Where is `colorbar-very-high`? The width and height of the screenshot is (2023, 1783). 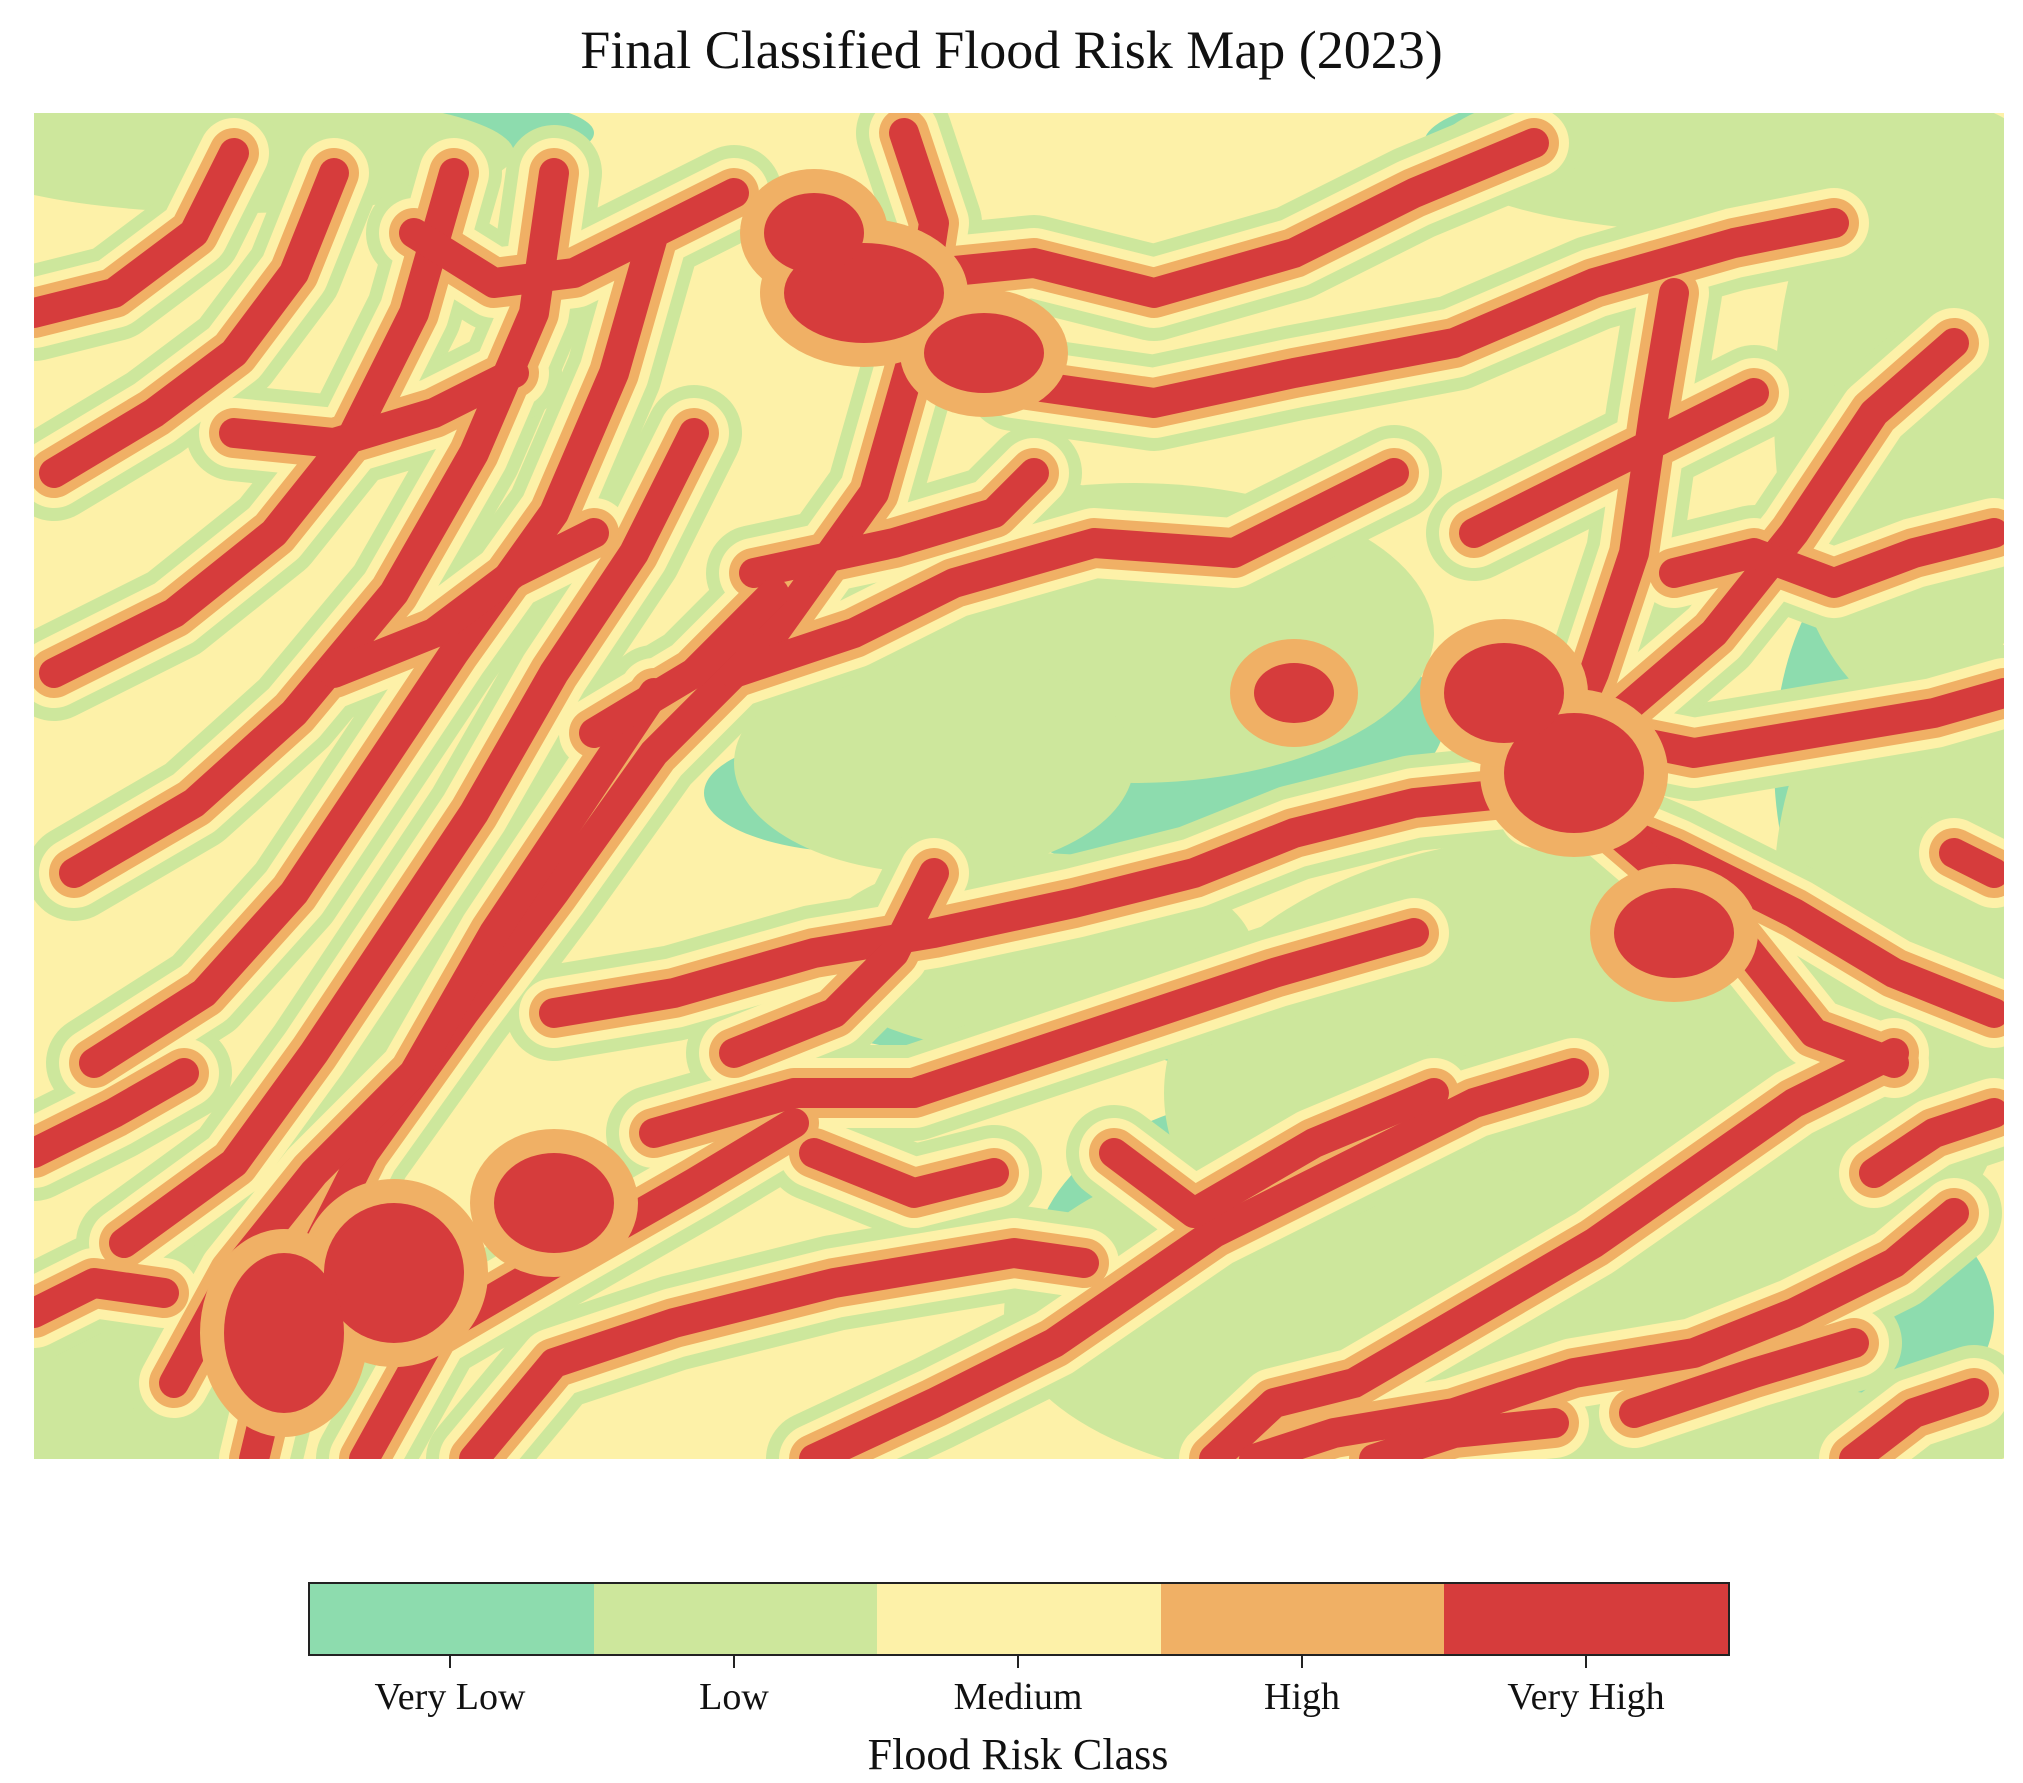 colorbar-very-high is located at coordinates (1586, 1619).